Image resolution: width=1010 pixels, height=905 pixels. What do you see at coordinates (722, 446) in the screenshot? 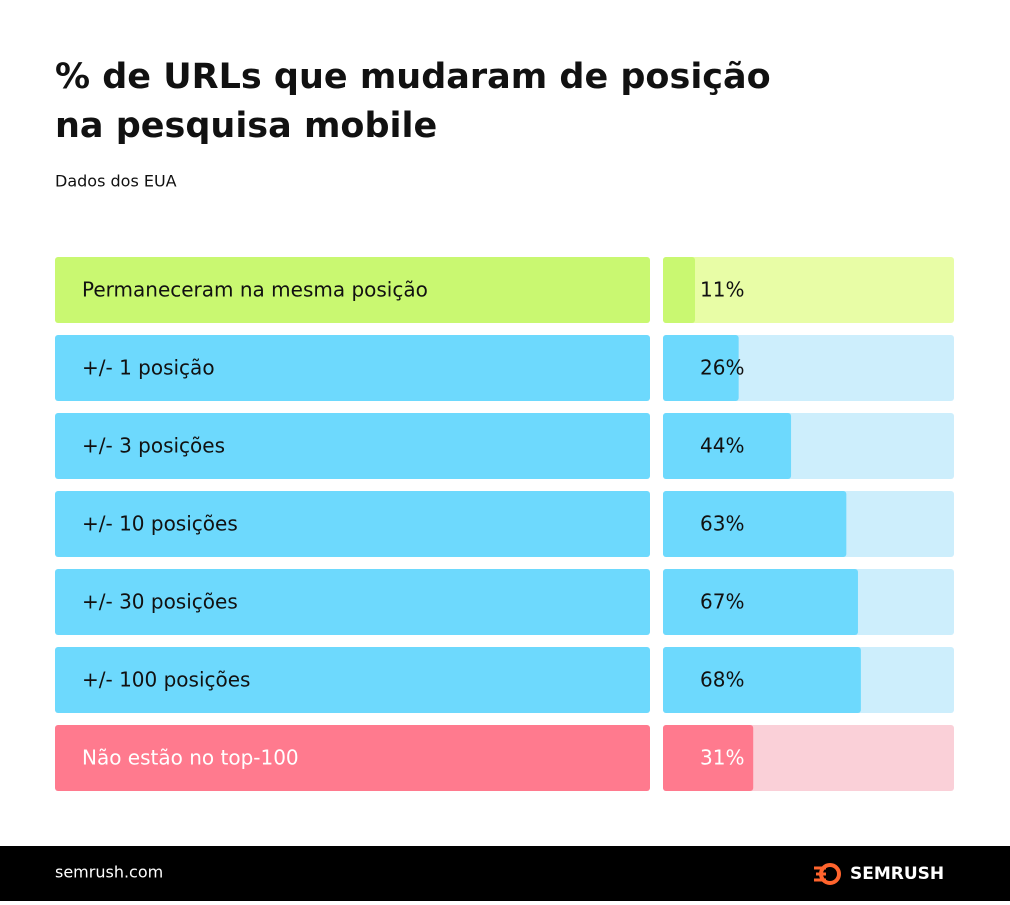
I see `value-label: 44%` at bounding box center [722, 446].